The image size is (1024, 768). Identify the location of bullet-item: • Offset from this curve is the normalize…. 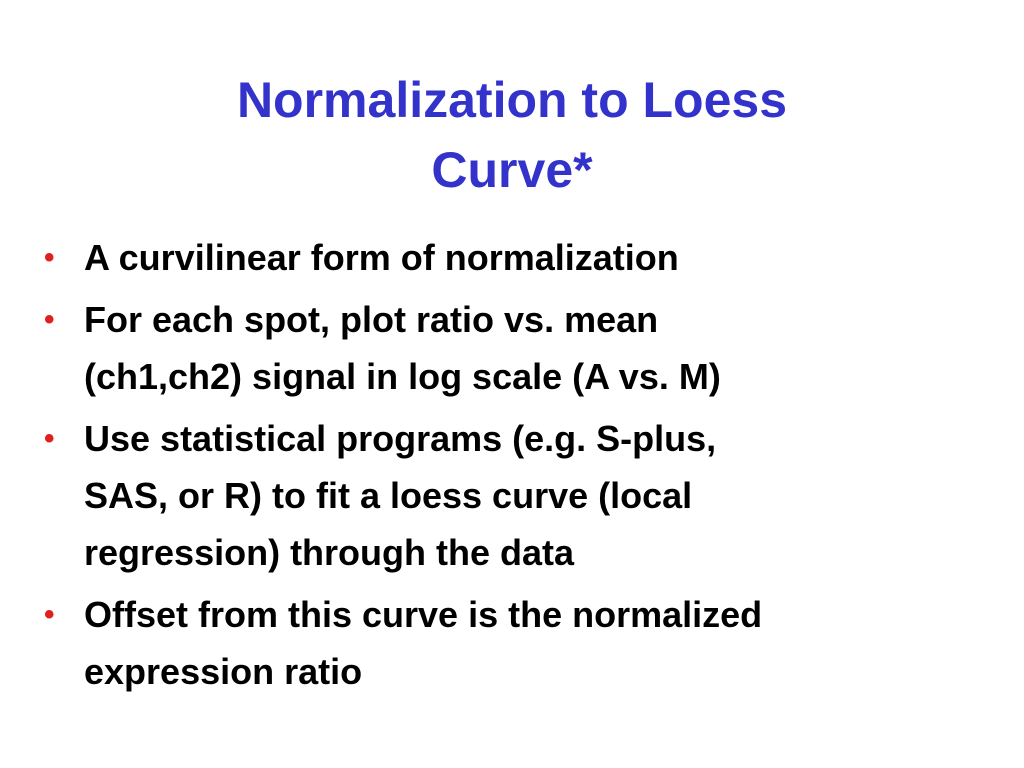
(512, 643).